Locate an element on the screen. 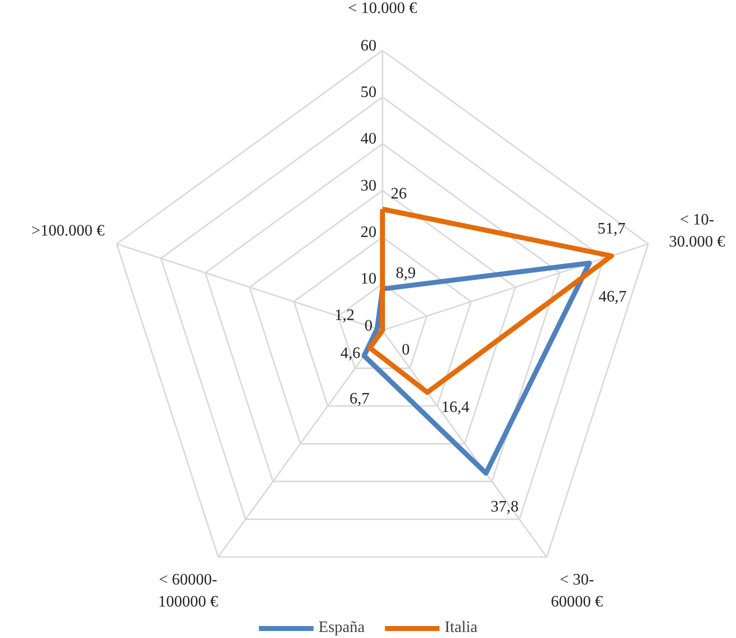 This screenshot has height=638, width=736. data-label: 8,9 is located at coordinates (406, 273).